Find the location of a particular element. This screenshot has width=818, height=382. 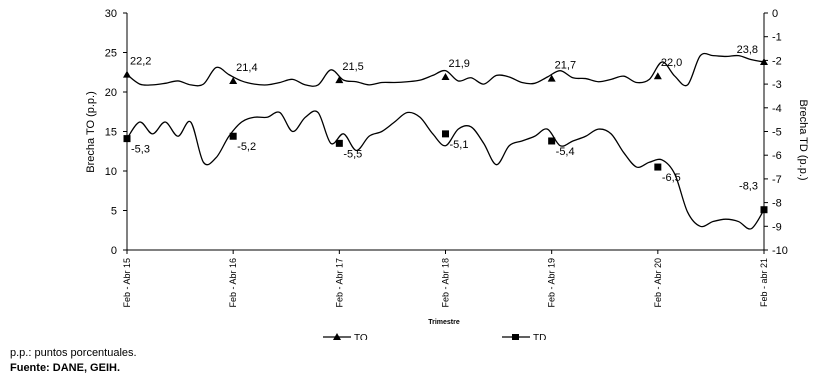

y-left-tick-label: 20 is located at coordinates (111, 93).